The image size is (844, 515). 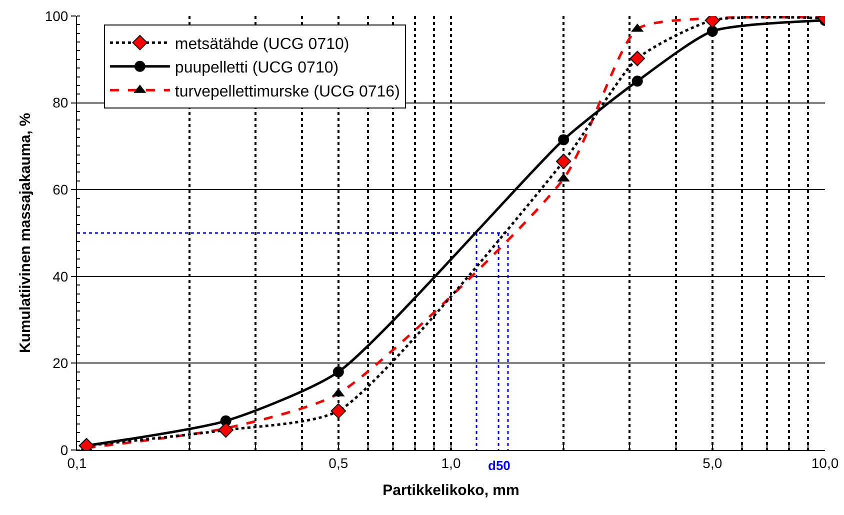 What do you see at coordinates (256, 68) in the screenshot?
I see `legend-label: puupelletti (UCG 0710)` at bounding box center [256, 68].